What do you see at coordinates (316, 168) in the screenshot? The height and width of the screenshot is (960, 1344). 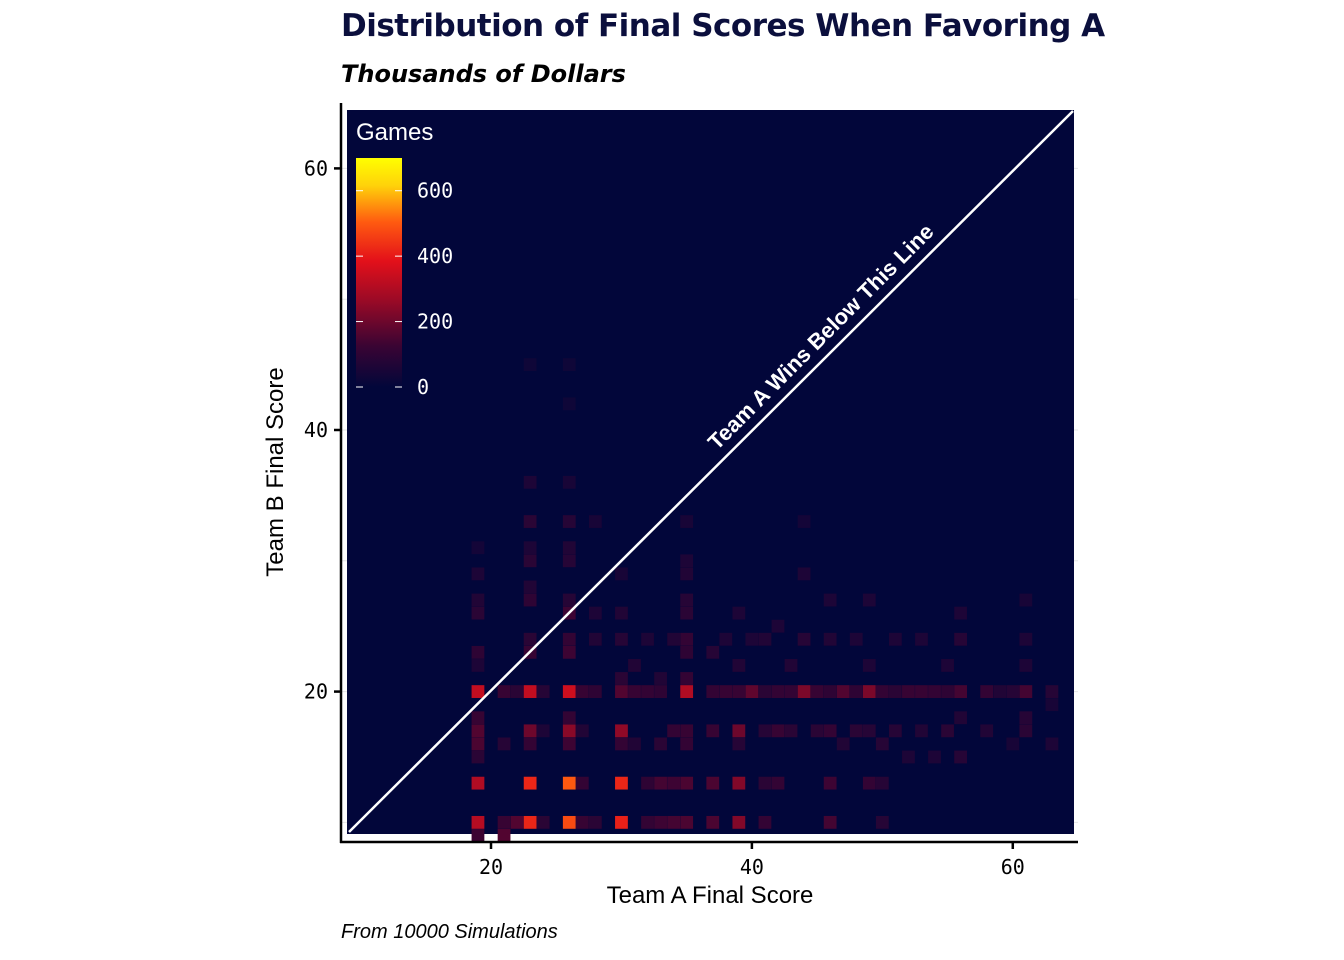 I see `y-tick-label: 60` at bounding box center [316, 168].